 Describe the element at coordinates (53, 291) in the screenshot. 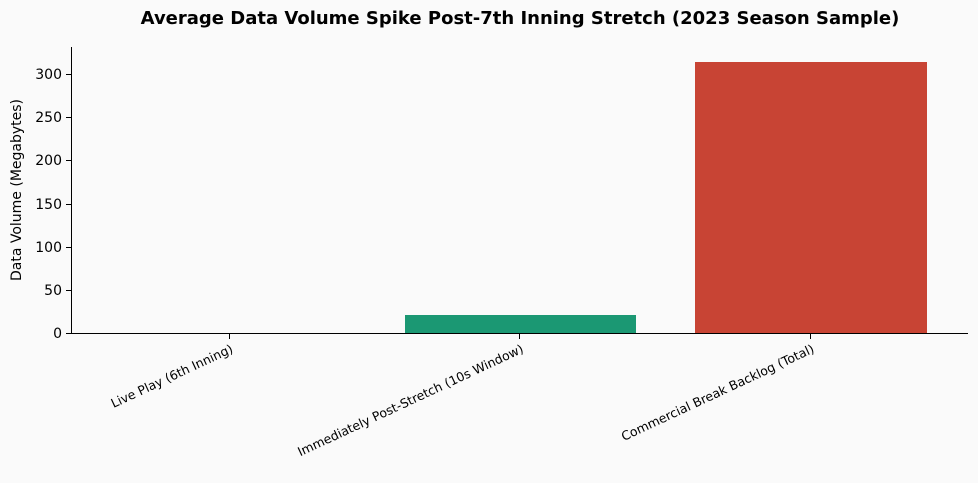

I see `y-tick-label: 50` at that location.